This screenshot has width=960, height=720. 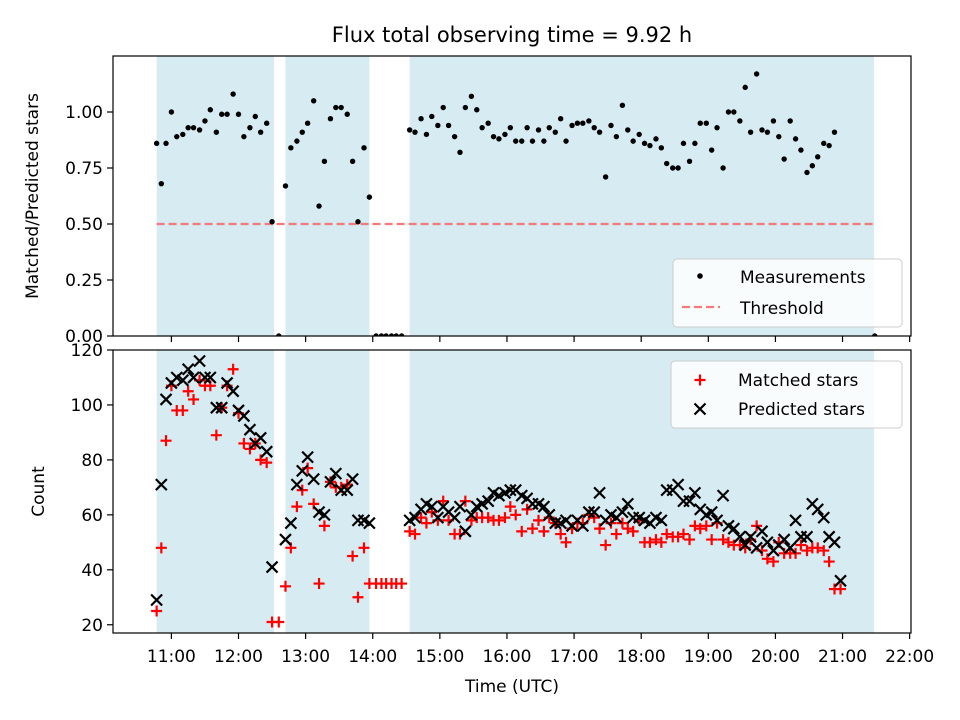 What do you see at coordinates (84, 337) in the screenshot?
I see `y-tick-label: 0.00` at bounding box center [84, 337].